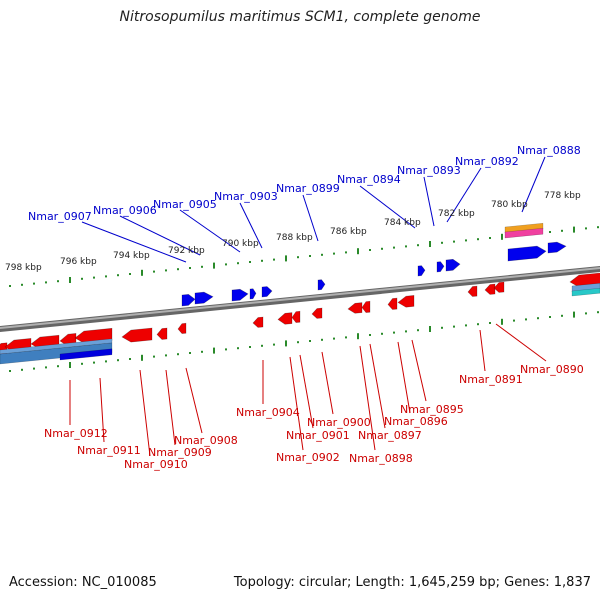 This screenshot has width=600, height=600. Describe the element at coordinates (109, 450) in the screenshot. I see `gene-label-bottom: Nmar_0911` at that location.